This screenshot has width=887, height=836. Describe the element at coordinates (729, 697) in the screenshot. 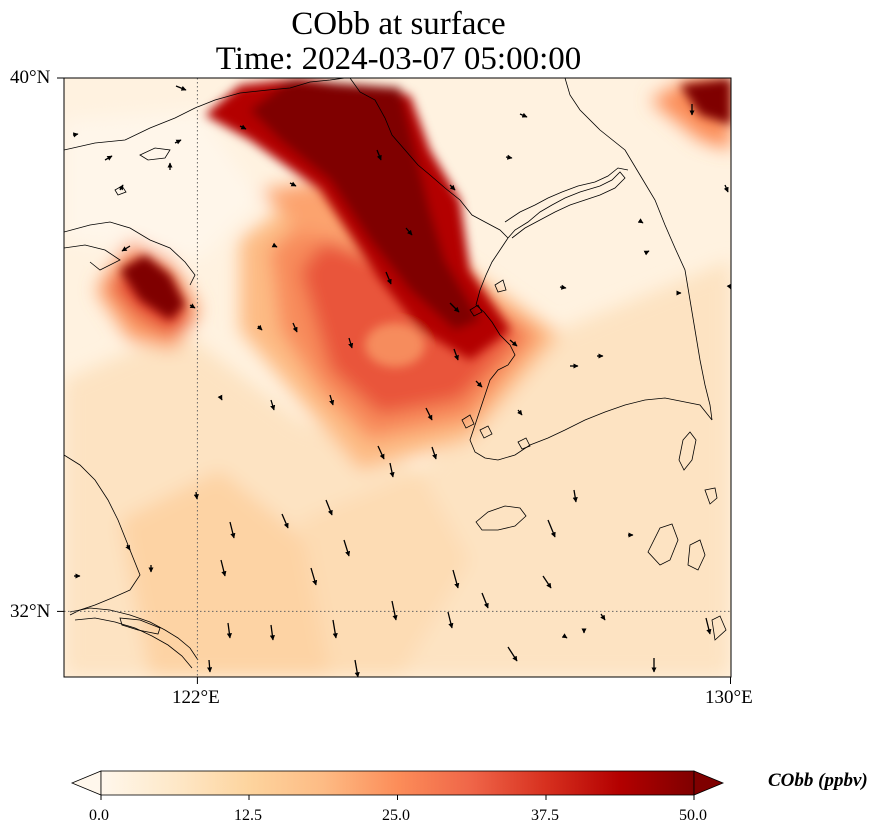

I see `lon-tick-label-130: 130°E` at that location.